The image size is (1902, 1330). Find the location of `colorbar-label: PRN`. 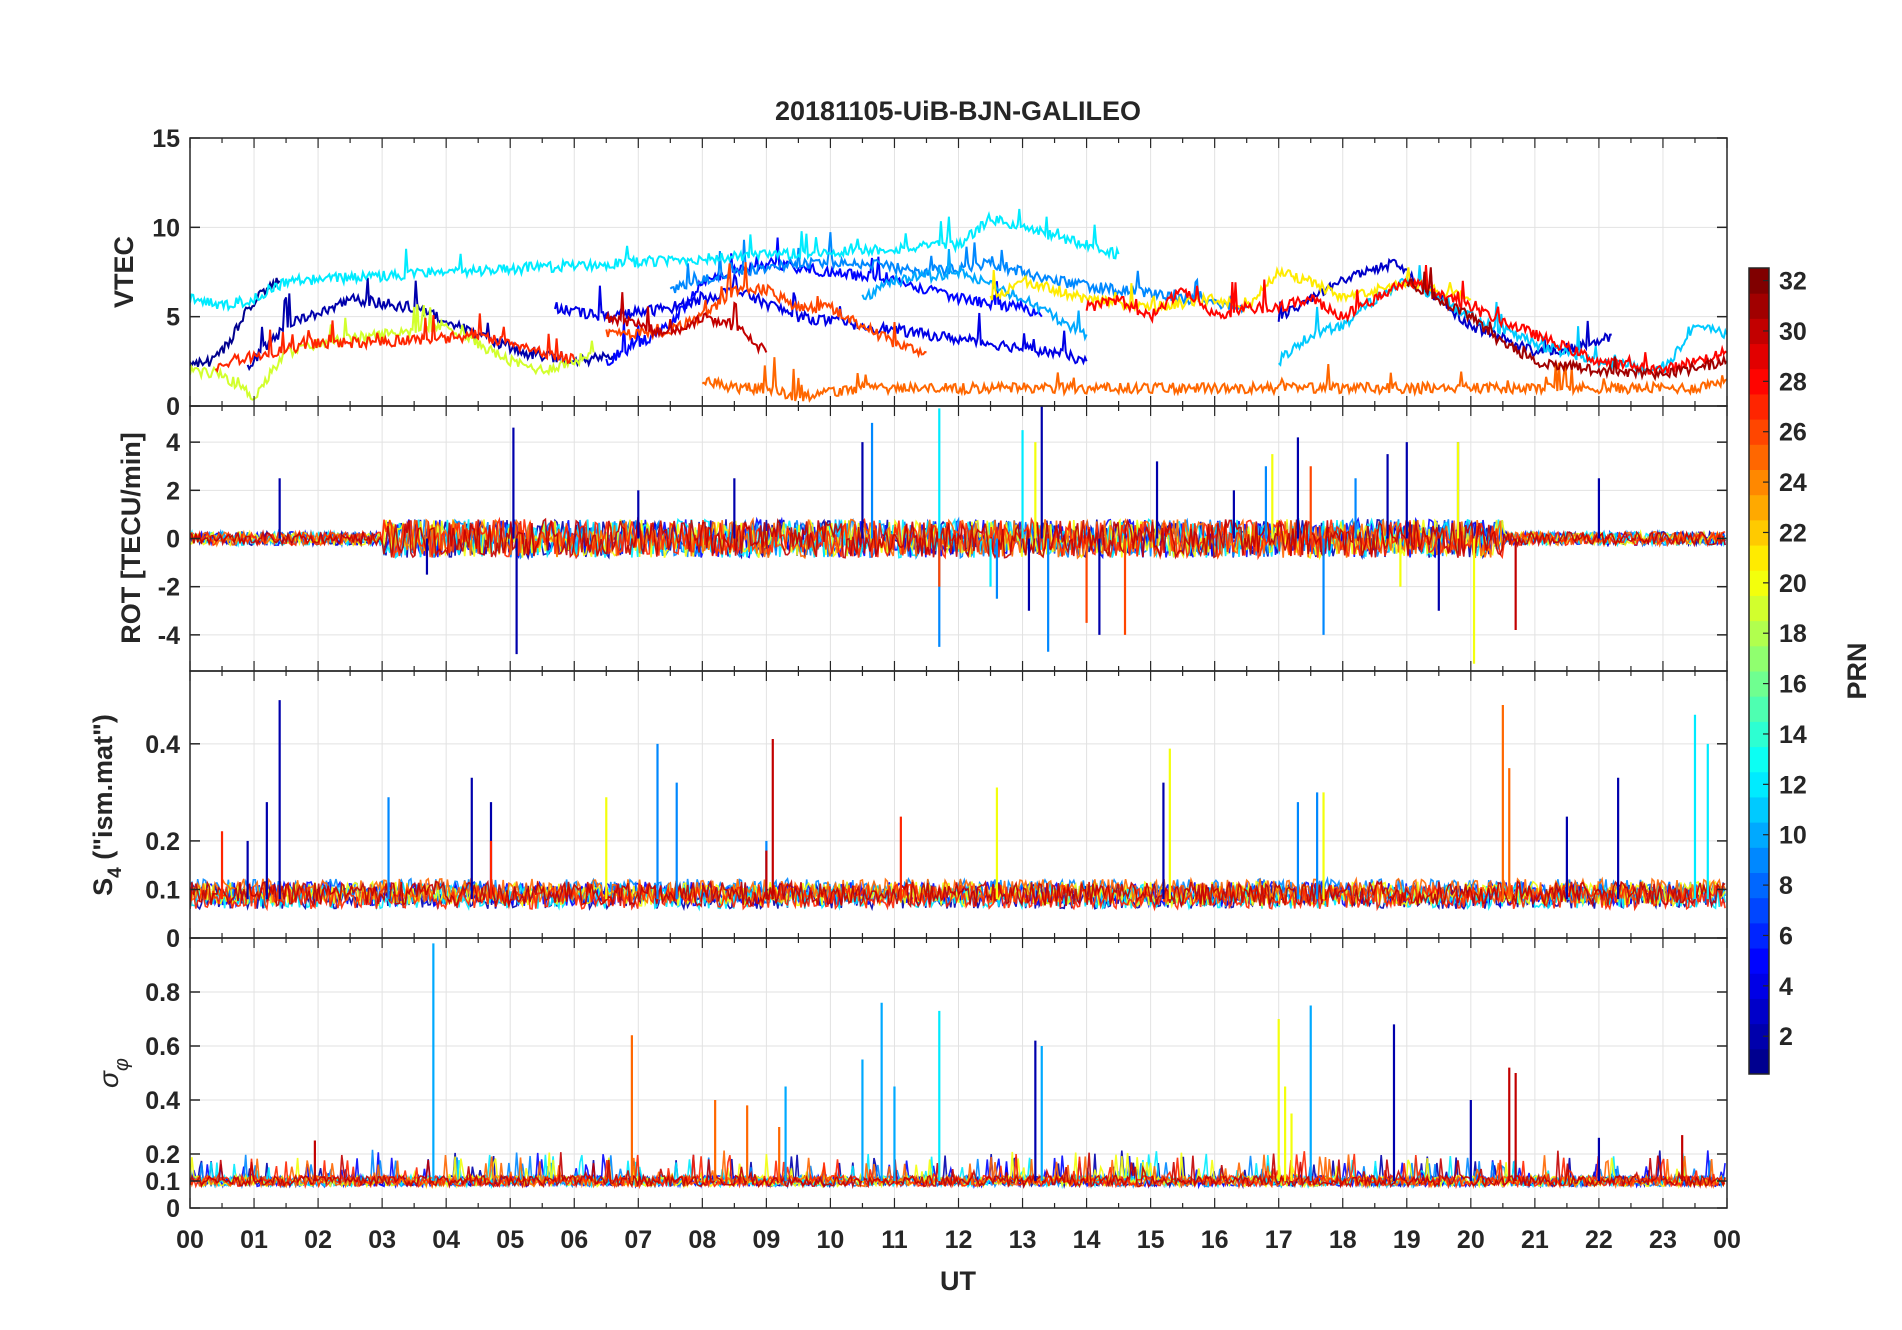

colorbar-label: PRN is located at coordinates (1857, 670).